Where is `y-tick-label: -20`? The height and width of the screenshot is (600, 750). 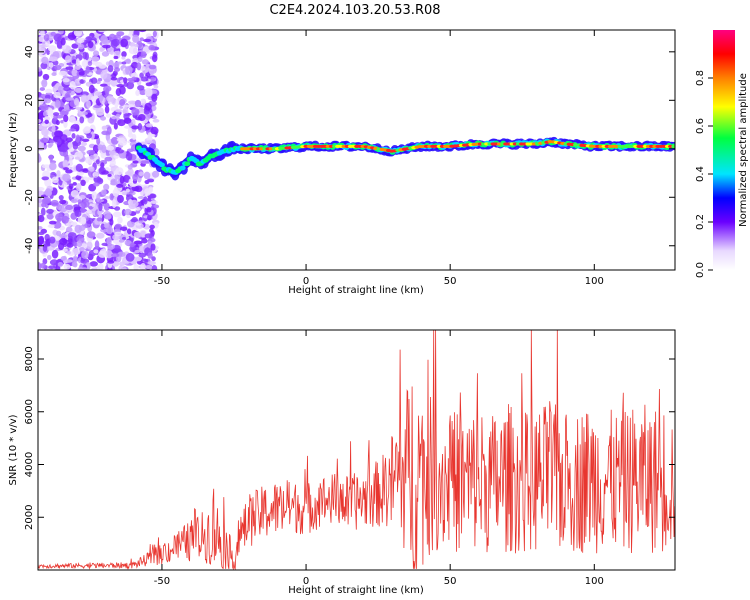
y-tick-label: -20 is located at coordinates (29, 197).